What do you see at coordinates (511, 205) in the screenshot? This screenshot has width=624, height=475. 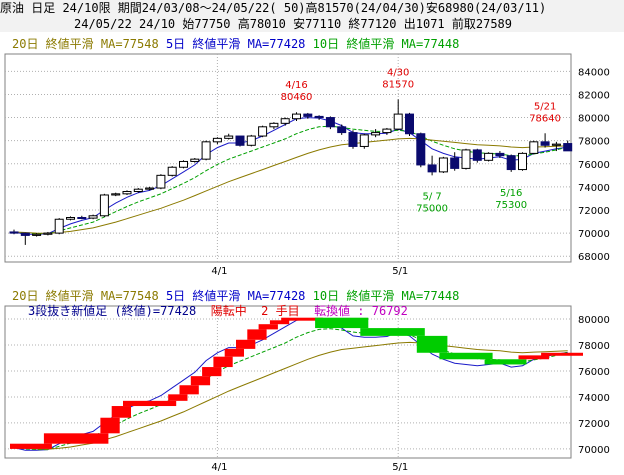 I see `annotation-price: 75300` at bounding box center [511, 205].